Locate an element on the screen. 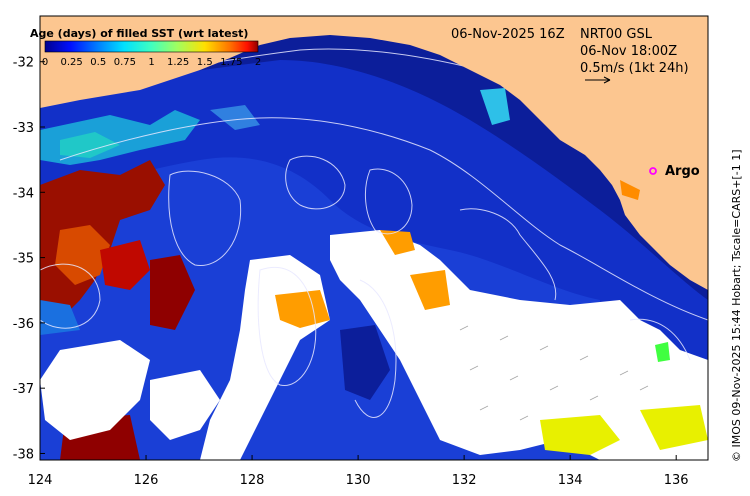 The image size is (750, 496). colorbar-tick-label: 1.75 is located at coordinates (231, 62).